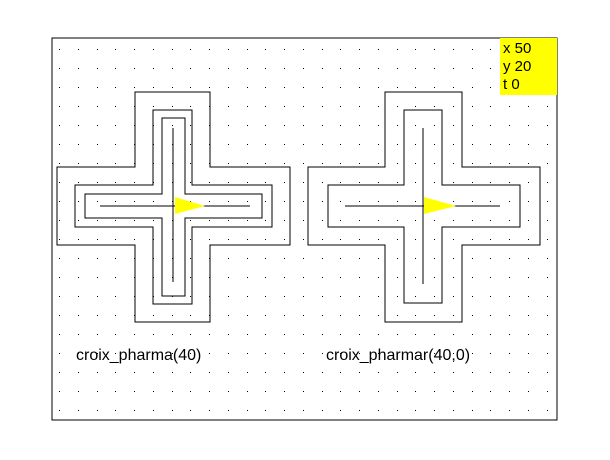 The image size is (610, 460). Describe the element at coordinates (517, 48) in the screenshot. I see `turtle-x-readout: x 50` at that location.